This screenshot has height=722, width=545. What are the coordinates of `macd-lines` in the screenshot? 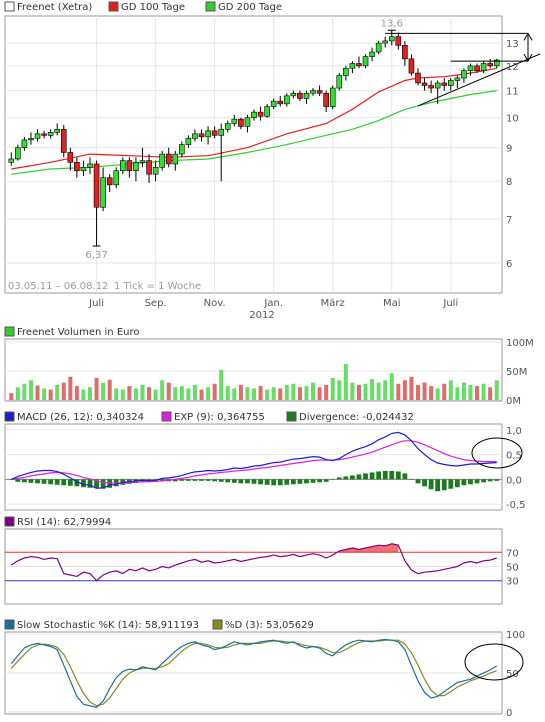 It's located at (254, 460).